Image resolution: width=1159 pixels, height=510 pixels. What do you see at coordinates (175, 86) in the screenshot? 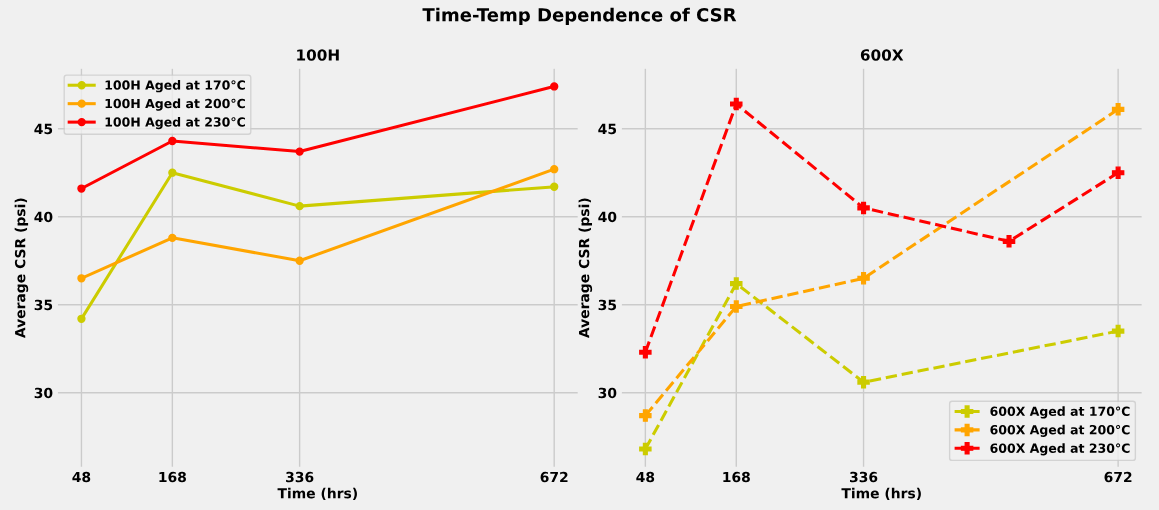
I see `legend-label: 100H Aged at 170°C` at bounding box center [175, 86].